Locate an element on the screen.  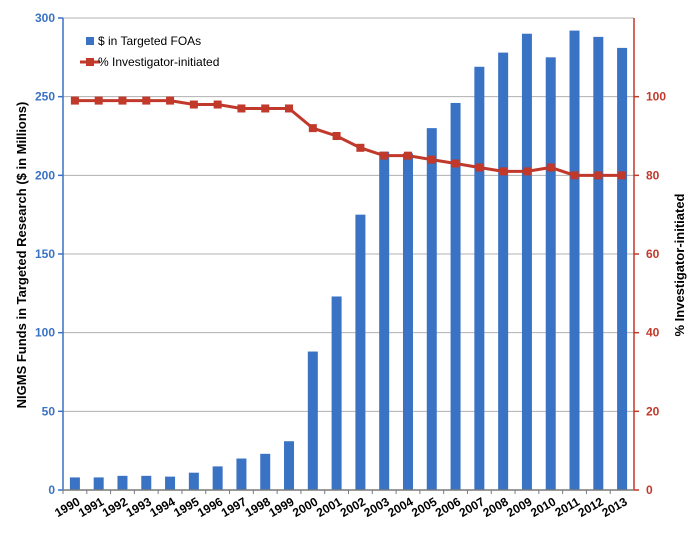
right-tick-label: 60 is located at coordinates (653, 254).